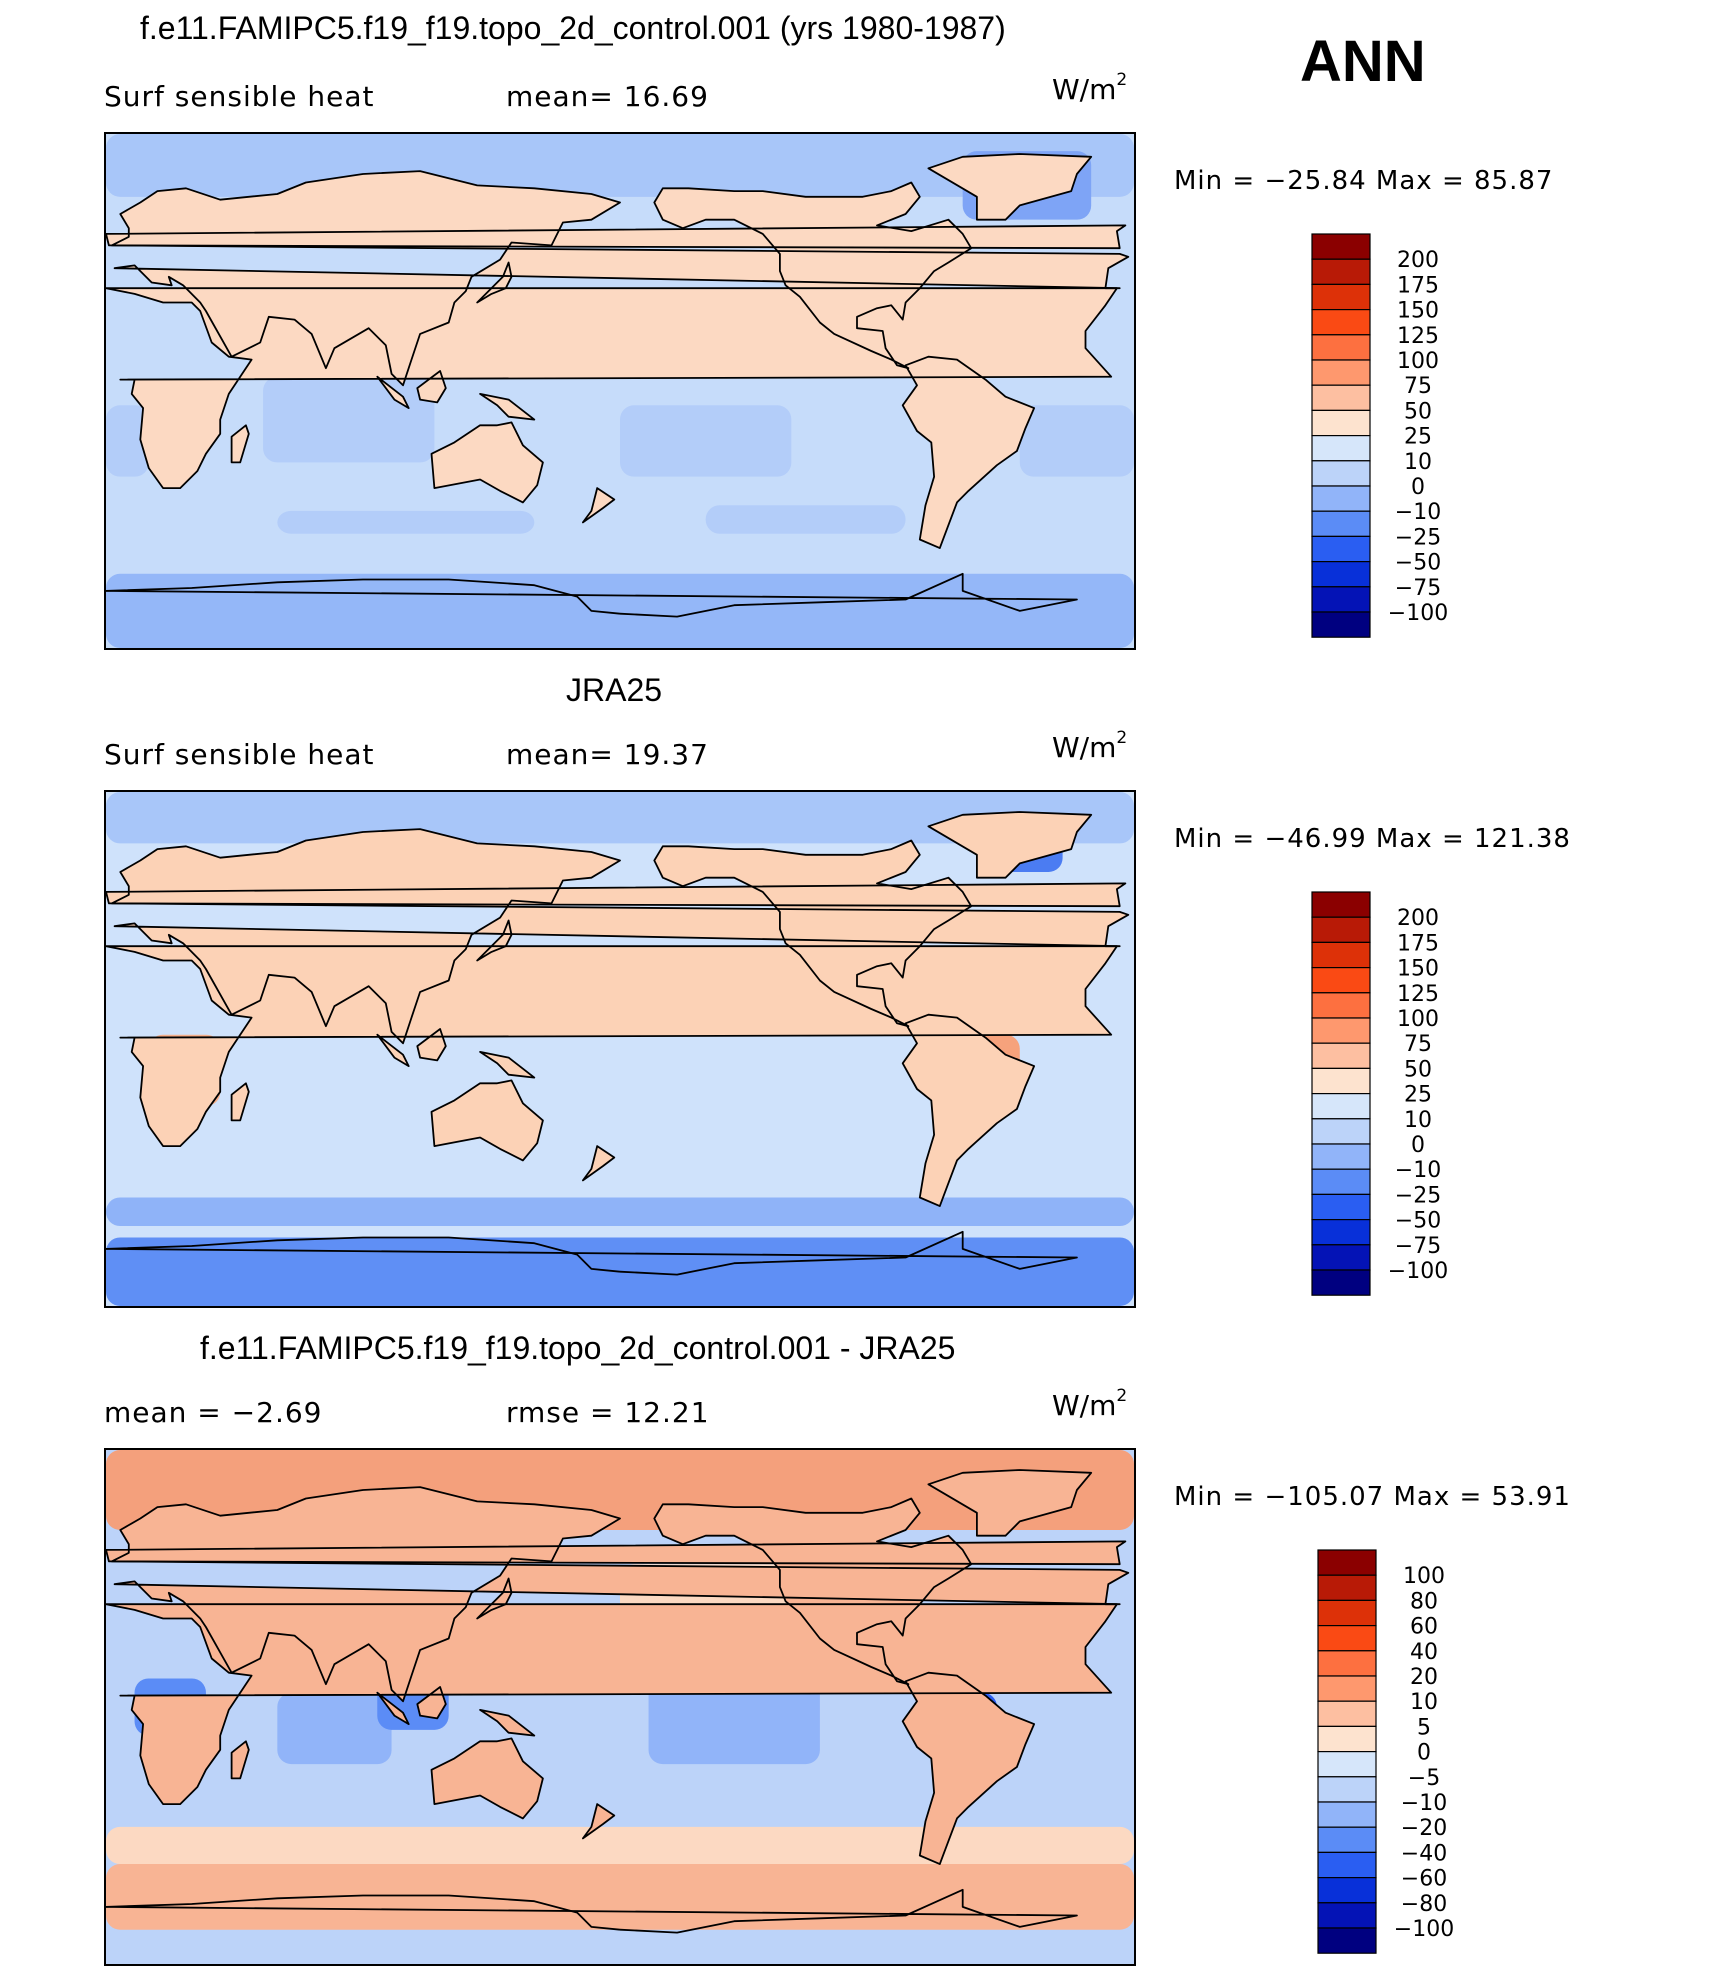  What do you see at coordinates (1084, 89) in the screenshot?
I see `panel-1-units-text: W/m` at bounding box center [1084, 89].